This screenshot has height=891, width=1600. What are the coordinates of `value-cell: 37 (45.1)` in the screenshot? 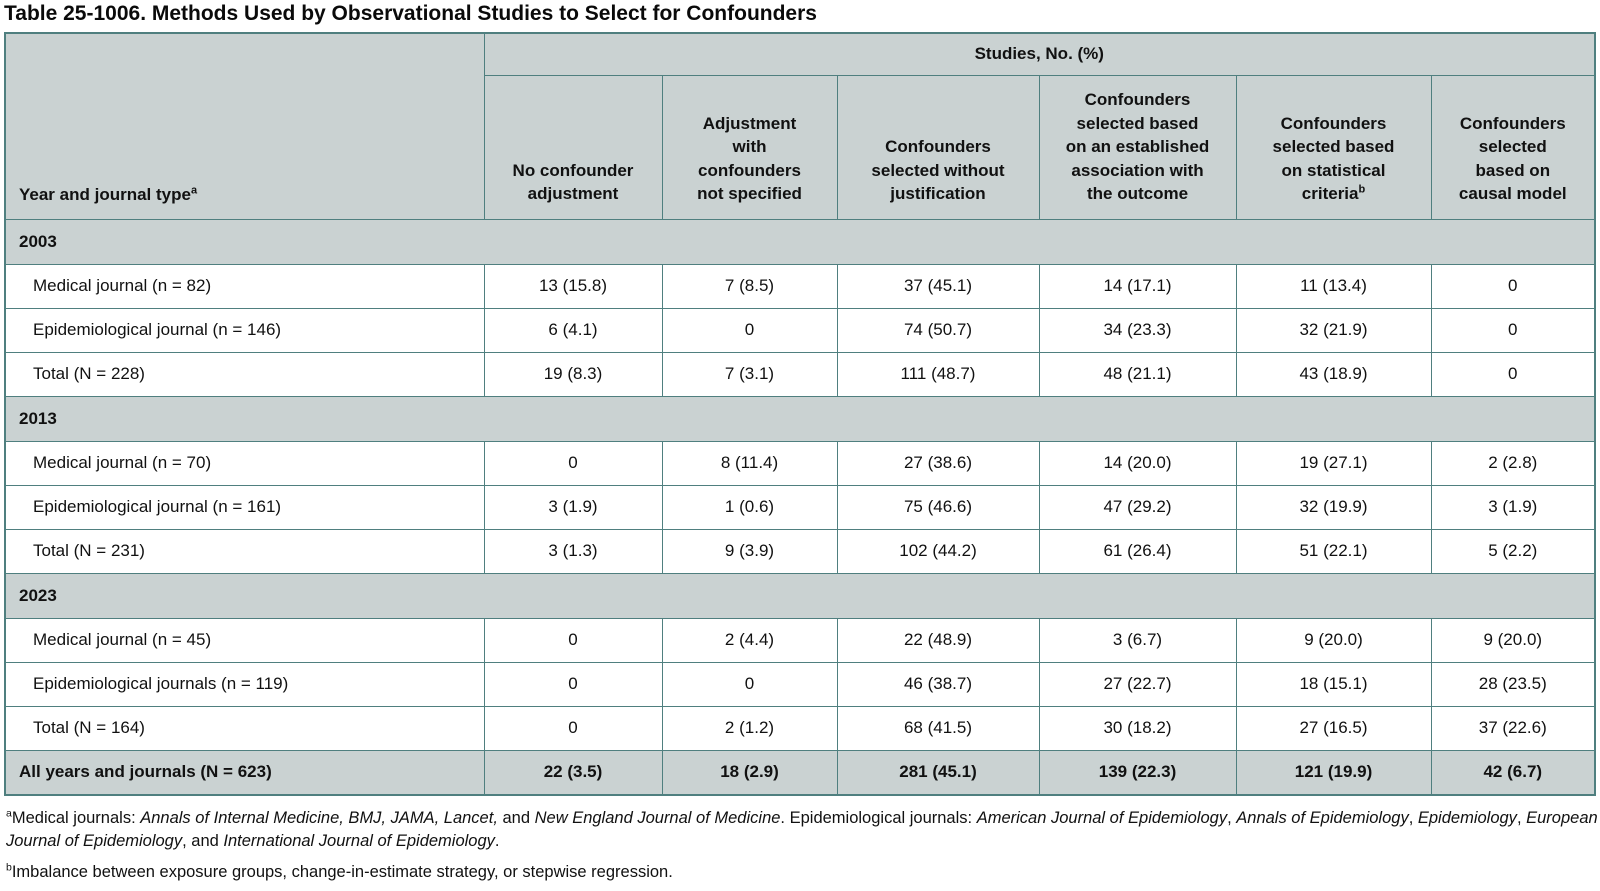 It's located at (938, 286).